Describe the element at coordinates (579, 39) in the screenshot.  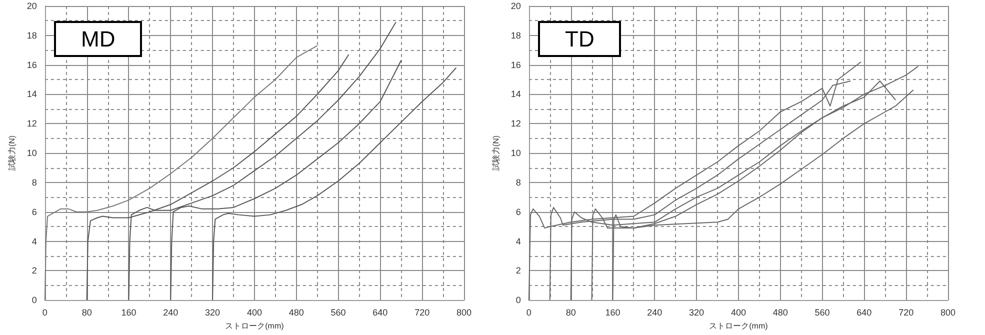
I see `text: TD` at that location.